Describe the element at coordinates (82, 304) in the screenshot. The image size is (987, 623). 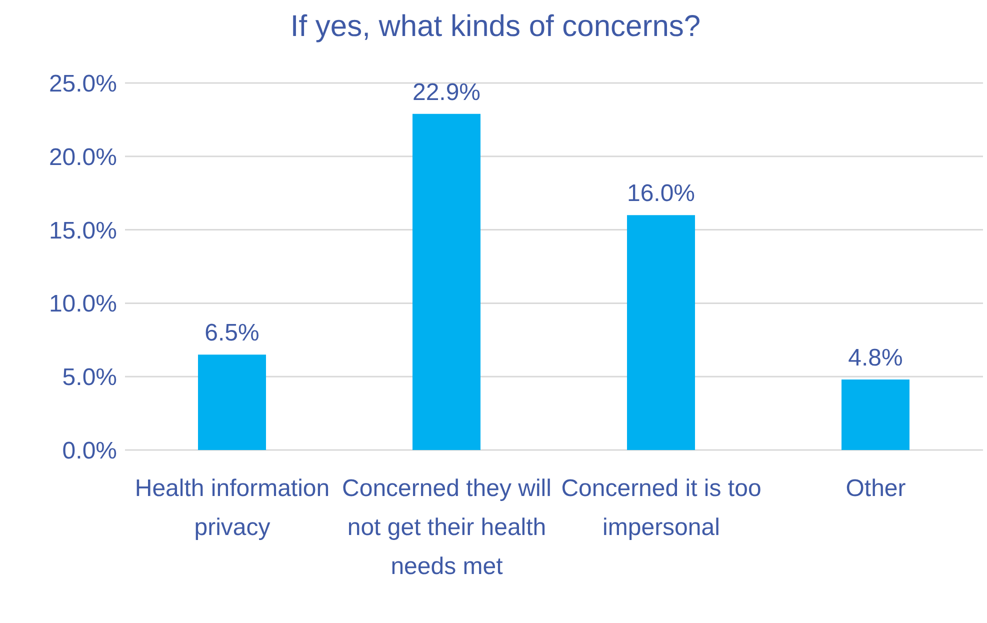
I see `y-tick-label: 10.0%` at that location.